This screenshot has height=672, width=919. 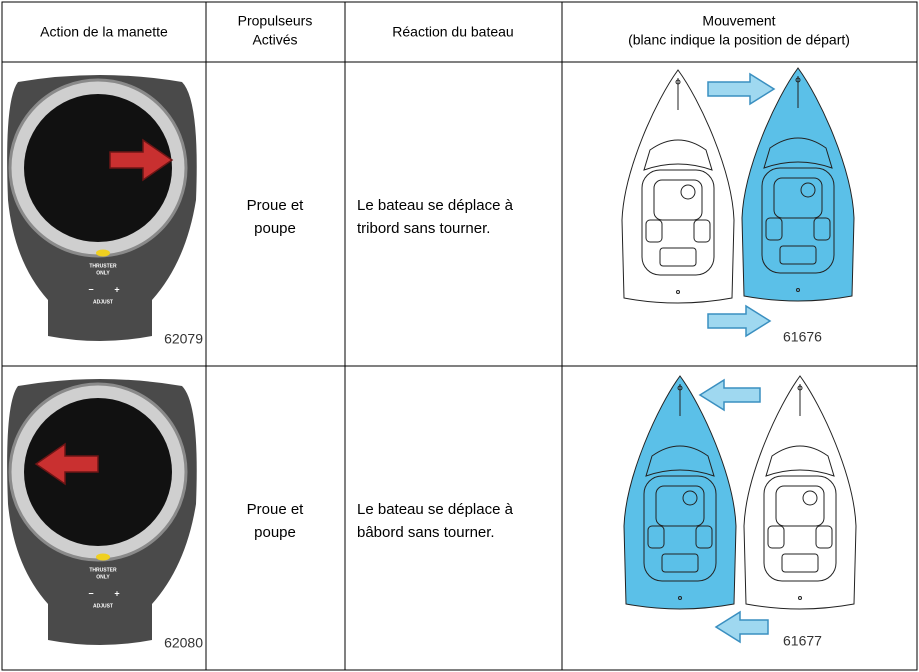 What do you see at coordinates (183, 339) in the screenshot?
I see `figure-number: 62079` at bounding box center [183, 339].